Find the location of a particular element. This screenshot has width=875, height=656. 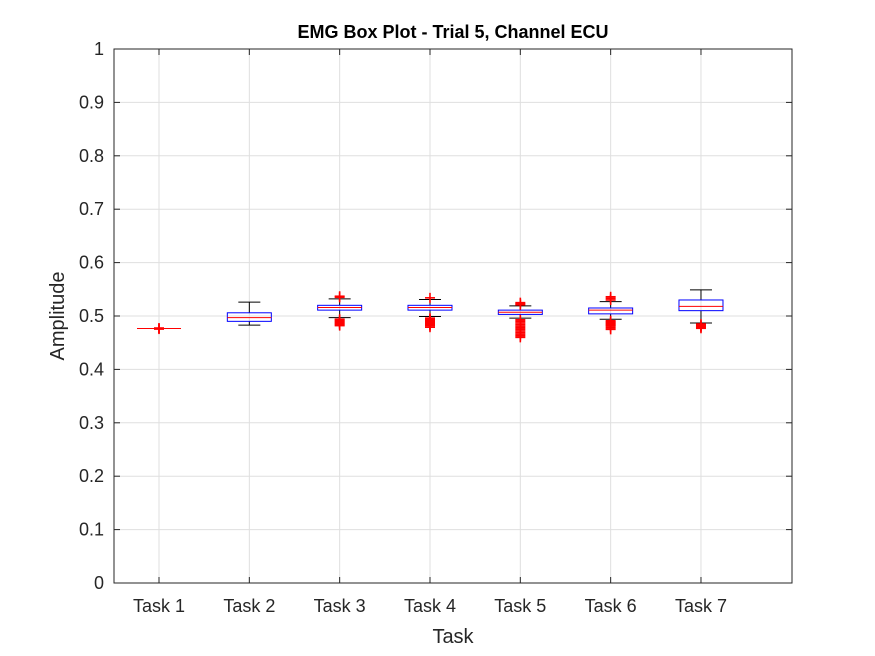

y-tick-label: 1 is located at coordinates (99, 49).